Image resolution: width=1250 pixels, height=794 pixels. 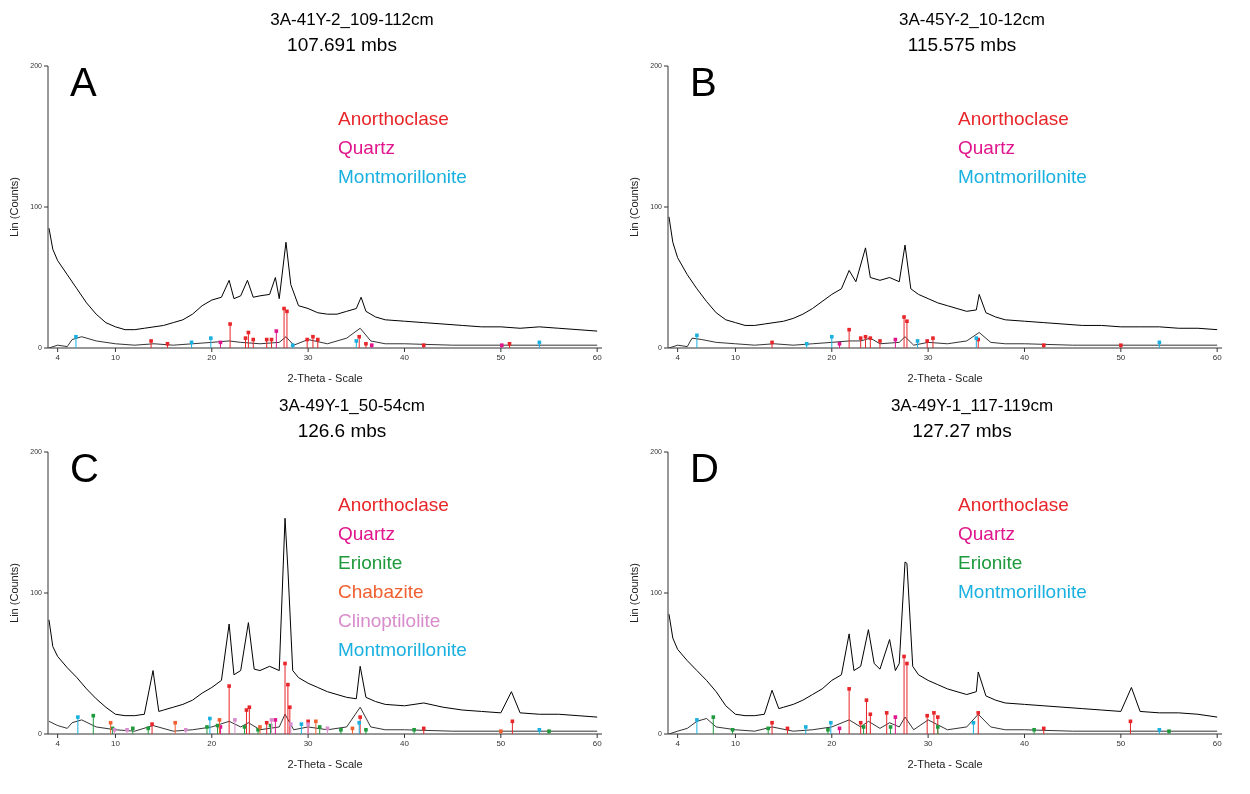 I want to click on annotation: A, so click(x=83, y=82).